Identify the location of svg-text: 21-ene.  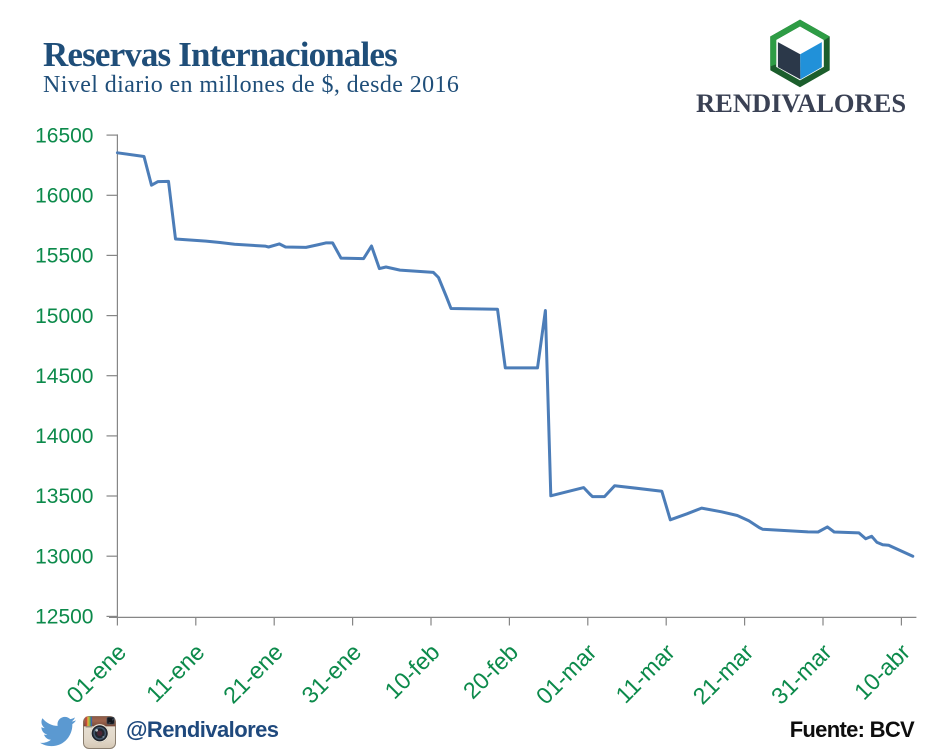
(253, 674).